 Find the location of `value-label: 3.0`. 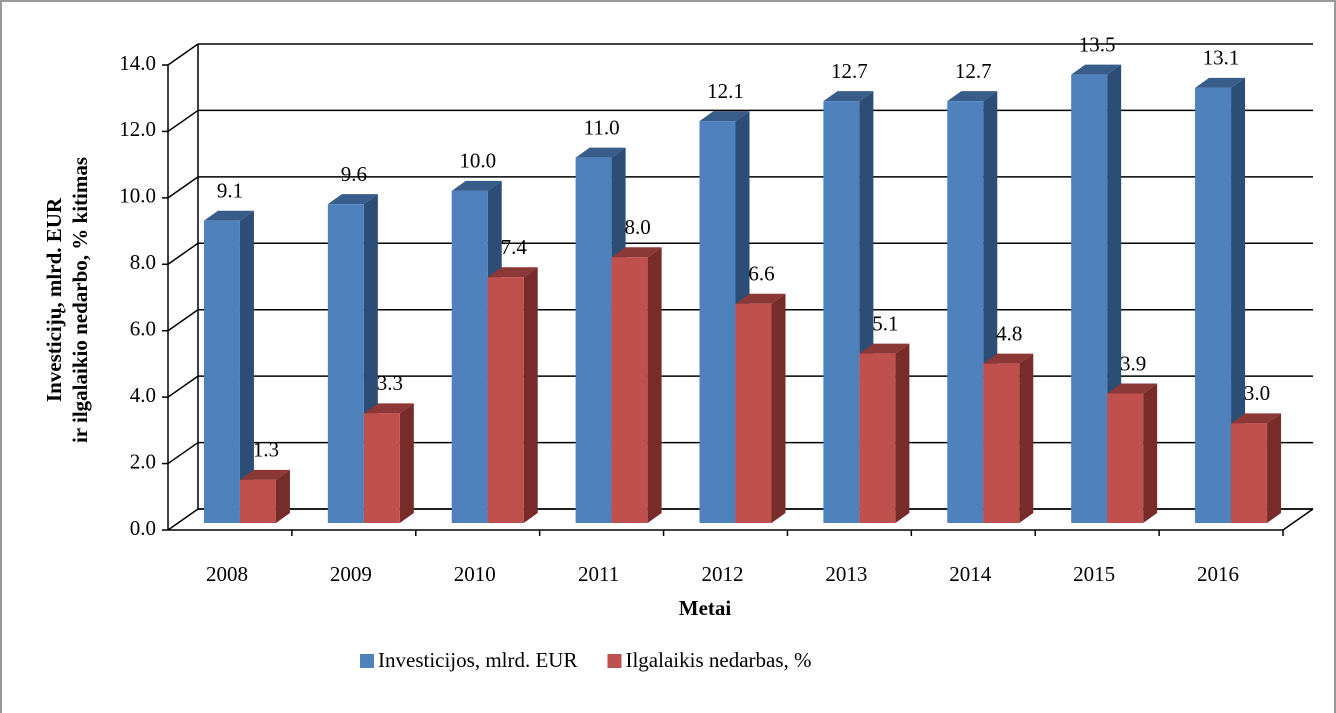

value-label: 3.0 is located at coordinates (1257, 393).